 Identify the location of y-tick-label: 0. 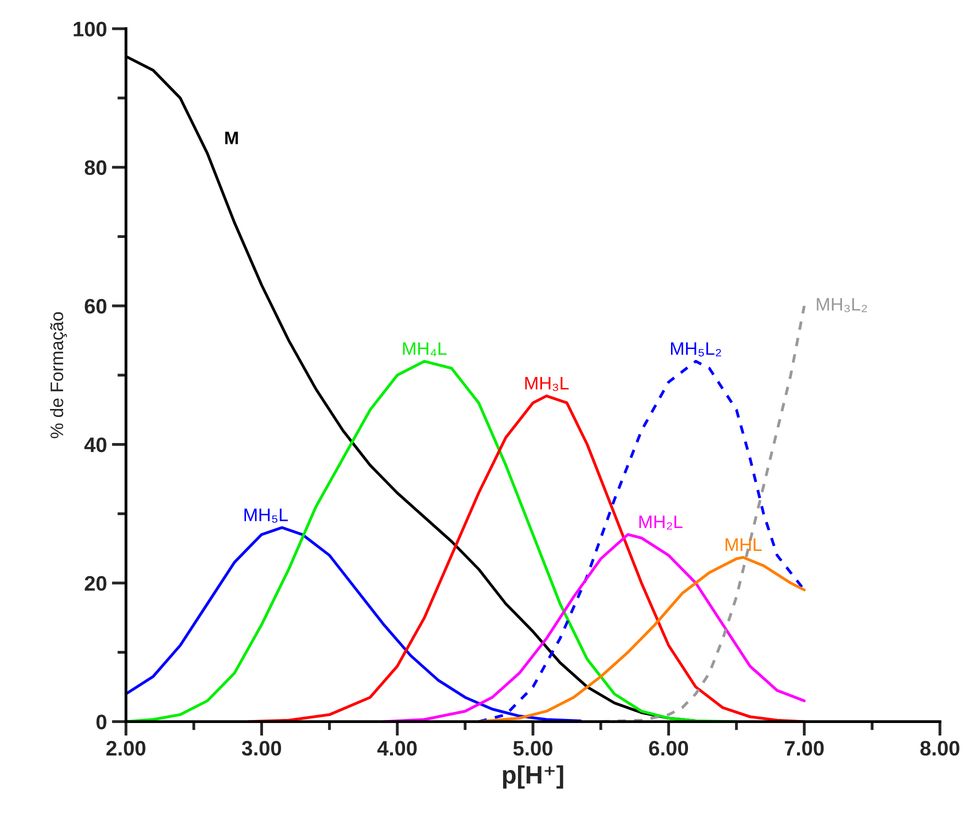
(101, 722).